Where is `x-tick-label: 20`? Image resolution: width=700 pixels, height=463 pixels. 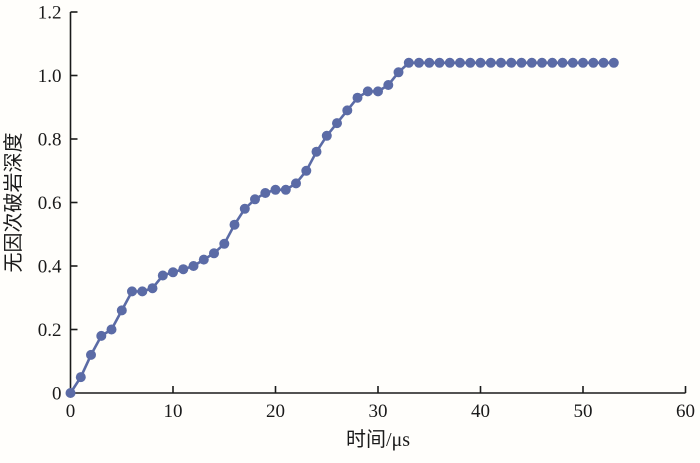 x-tick-label: 20 is located at coordinates (275, 411).